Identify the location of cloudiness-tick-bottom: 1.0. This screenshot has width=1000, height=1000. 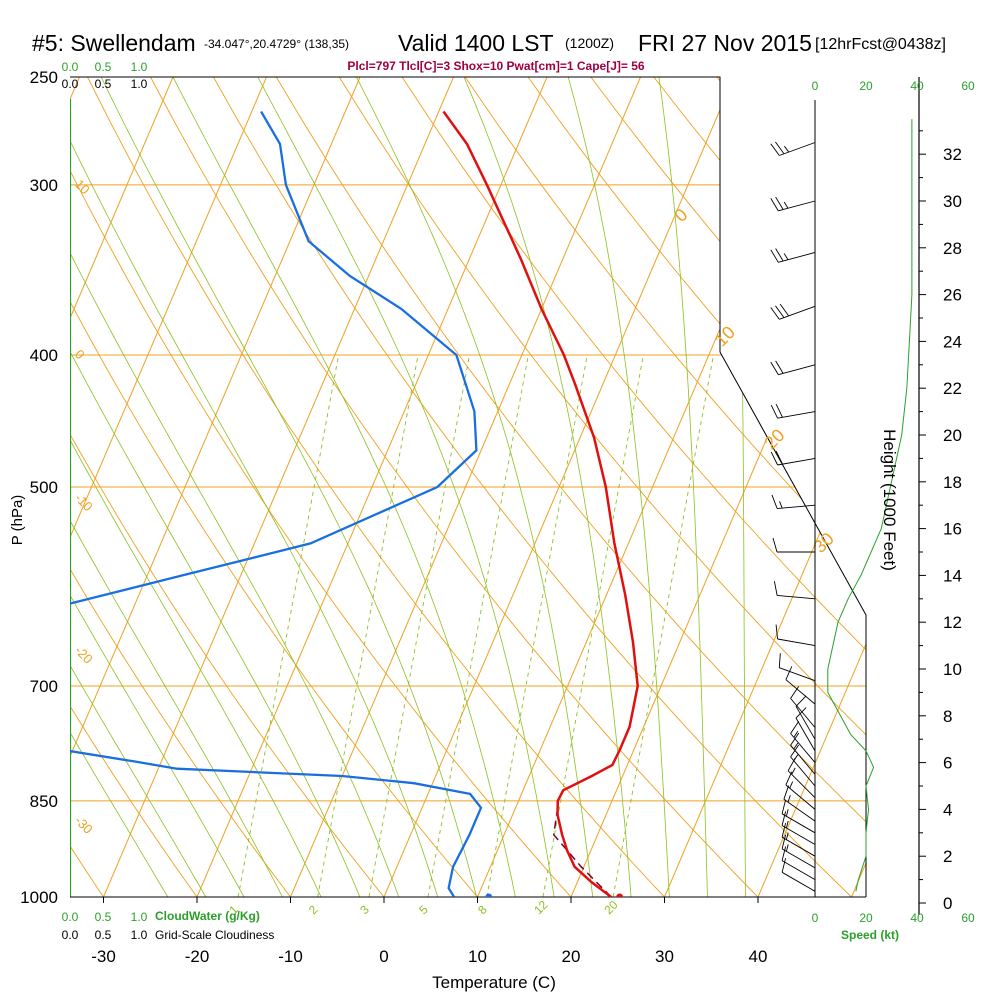
(139, 935).